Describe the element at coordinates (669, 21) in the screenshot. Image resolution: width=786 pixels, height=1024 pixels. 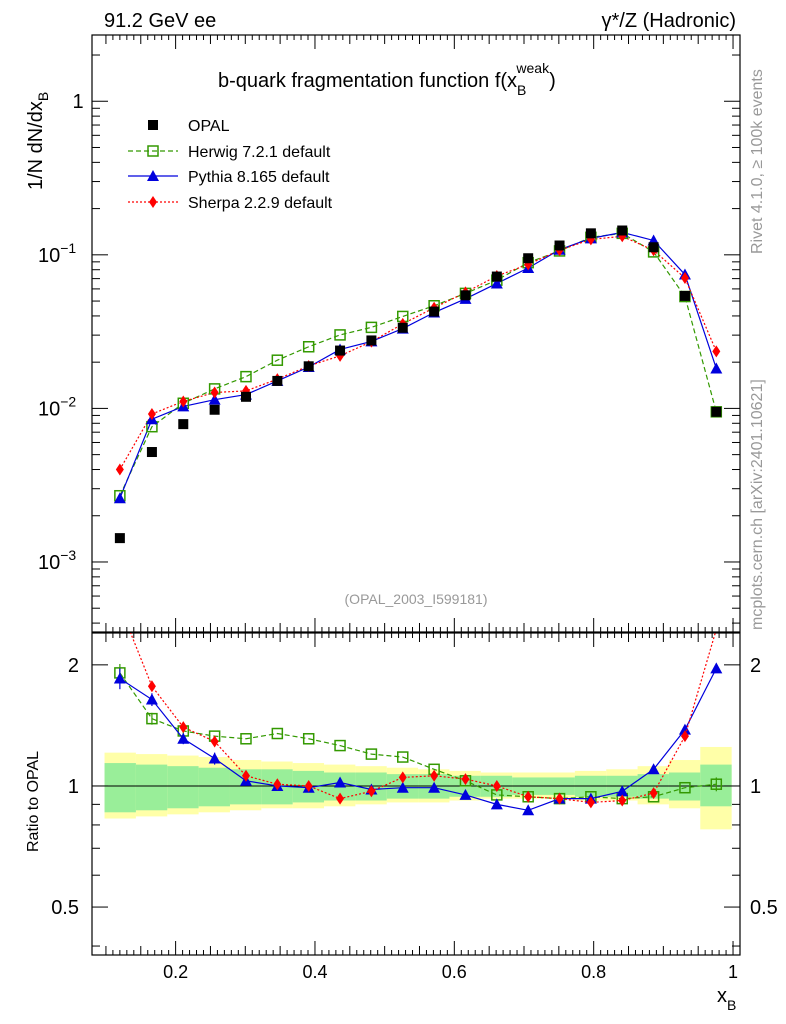
I see `process-label: γ*/Z (Hadronic)` at that location.